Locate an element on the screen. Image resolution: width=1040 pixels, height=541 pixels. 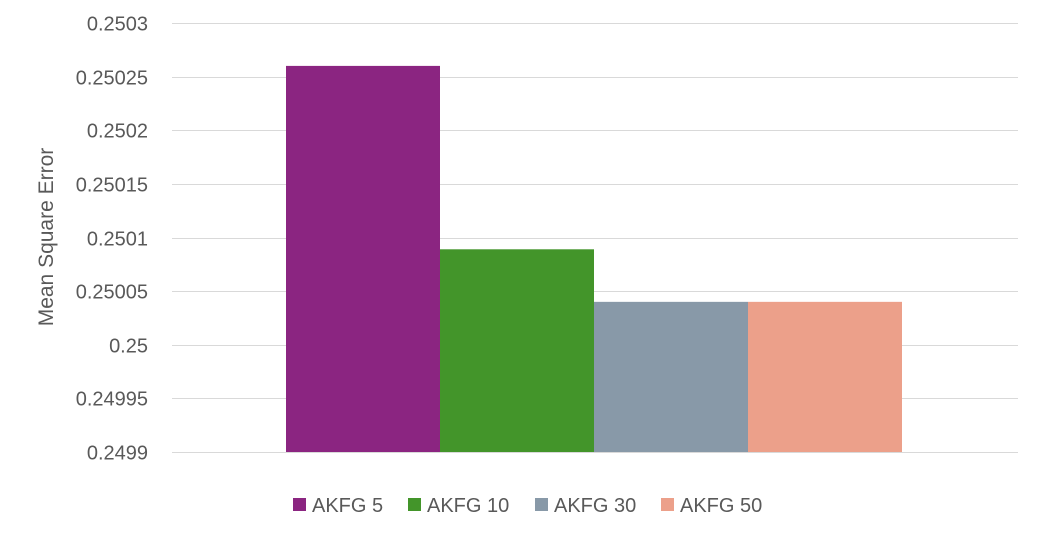
y-tick-label: 0.24995 is located at coordinates (112, 400).